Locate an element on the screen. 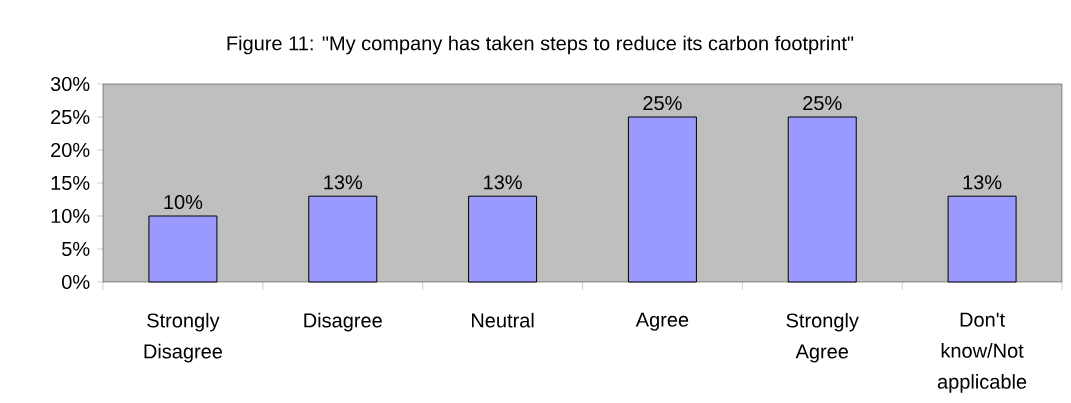 The height and width of the screenshot is (403, 1071). y-tick-label: 30% is located at coordinates (70, 84).